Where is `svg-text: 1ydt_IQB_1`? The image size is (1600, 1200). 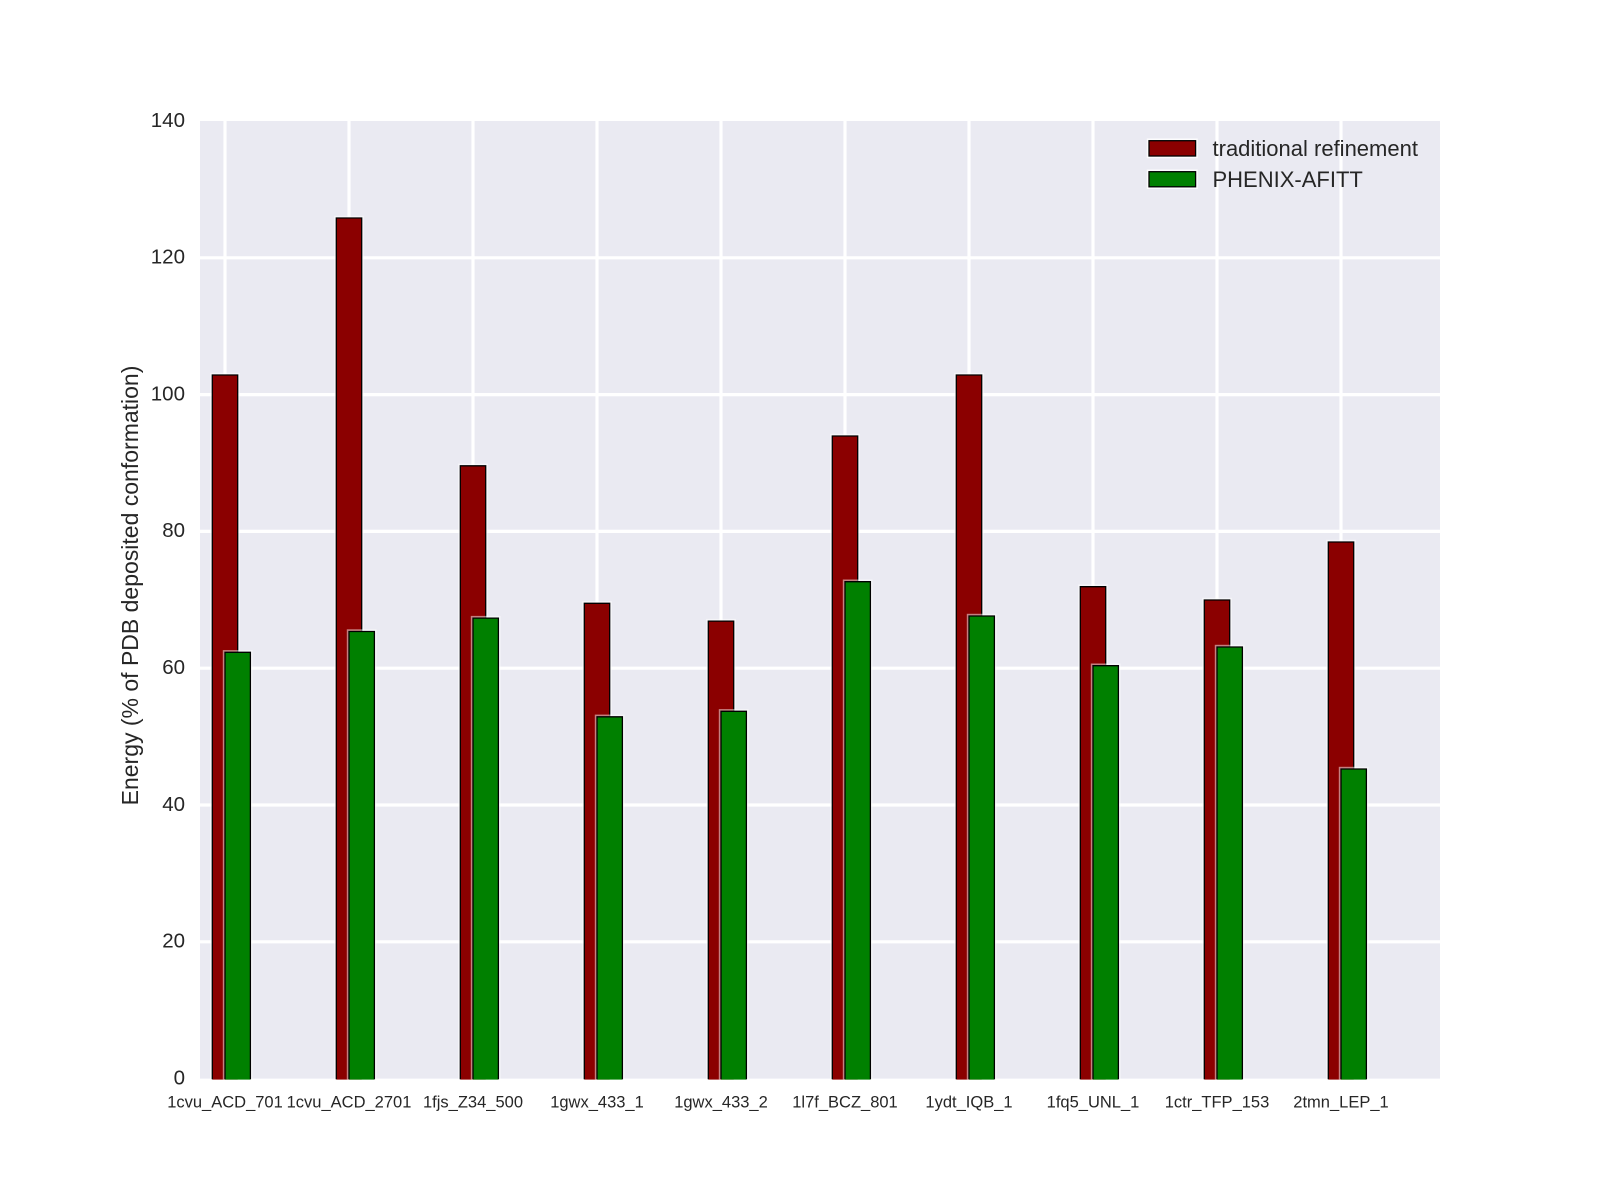 svg-text: 1ydt_IQB_1 is located at coordinates (968, 1103).